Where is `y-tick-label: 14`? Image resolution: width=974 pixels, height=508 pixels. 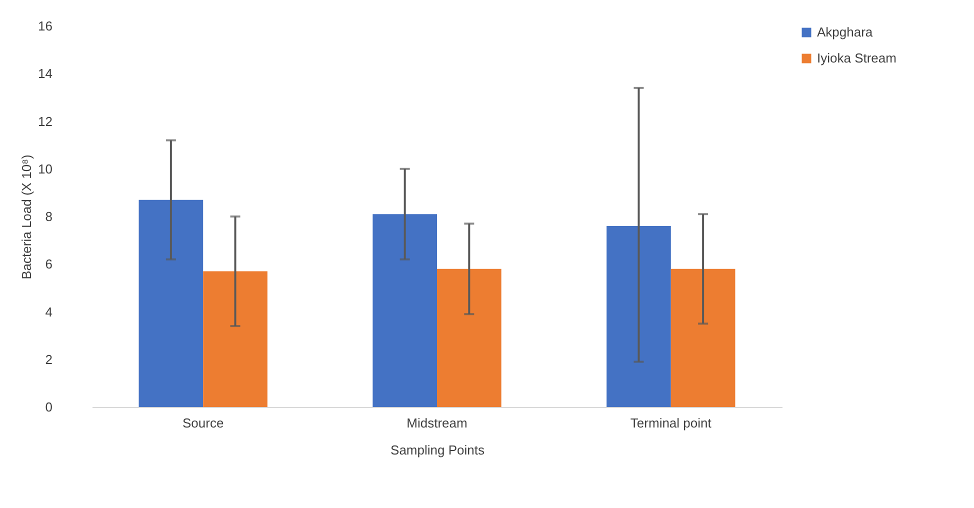
y-tick-label: 14 is located at coordinates (45, 74).